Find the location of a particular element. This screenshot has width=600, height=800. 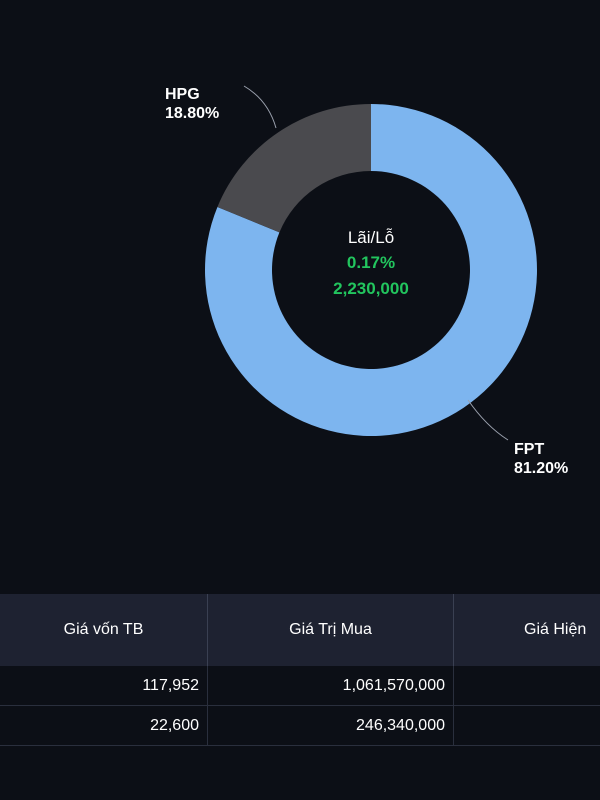

table-header: Giá vốn TB Giá Trị Mua Giá Hiện is located at coordinates (300, 630).